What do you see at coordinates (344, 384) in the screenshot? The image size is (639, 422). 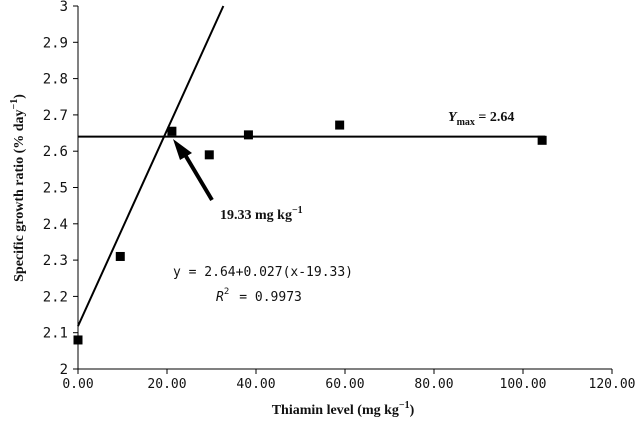 I see `x-tick-label: 60.00` at bounding box center [344, 384].